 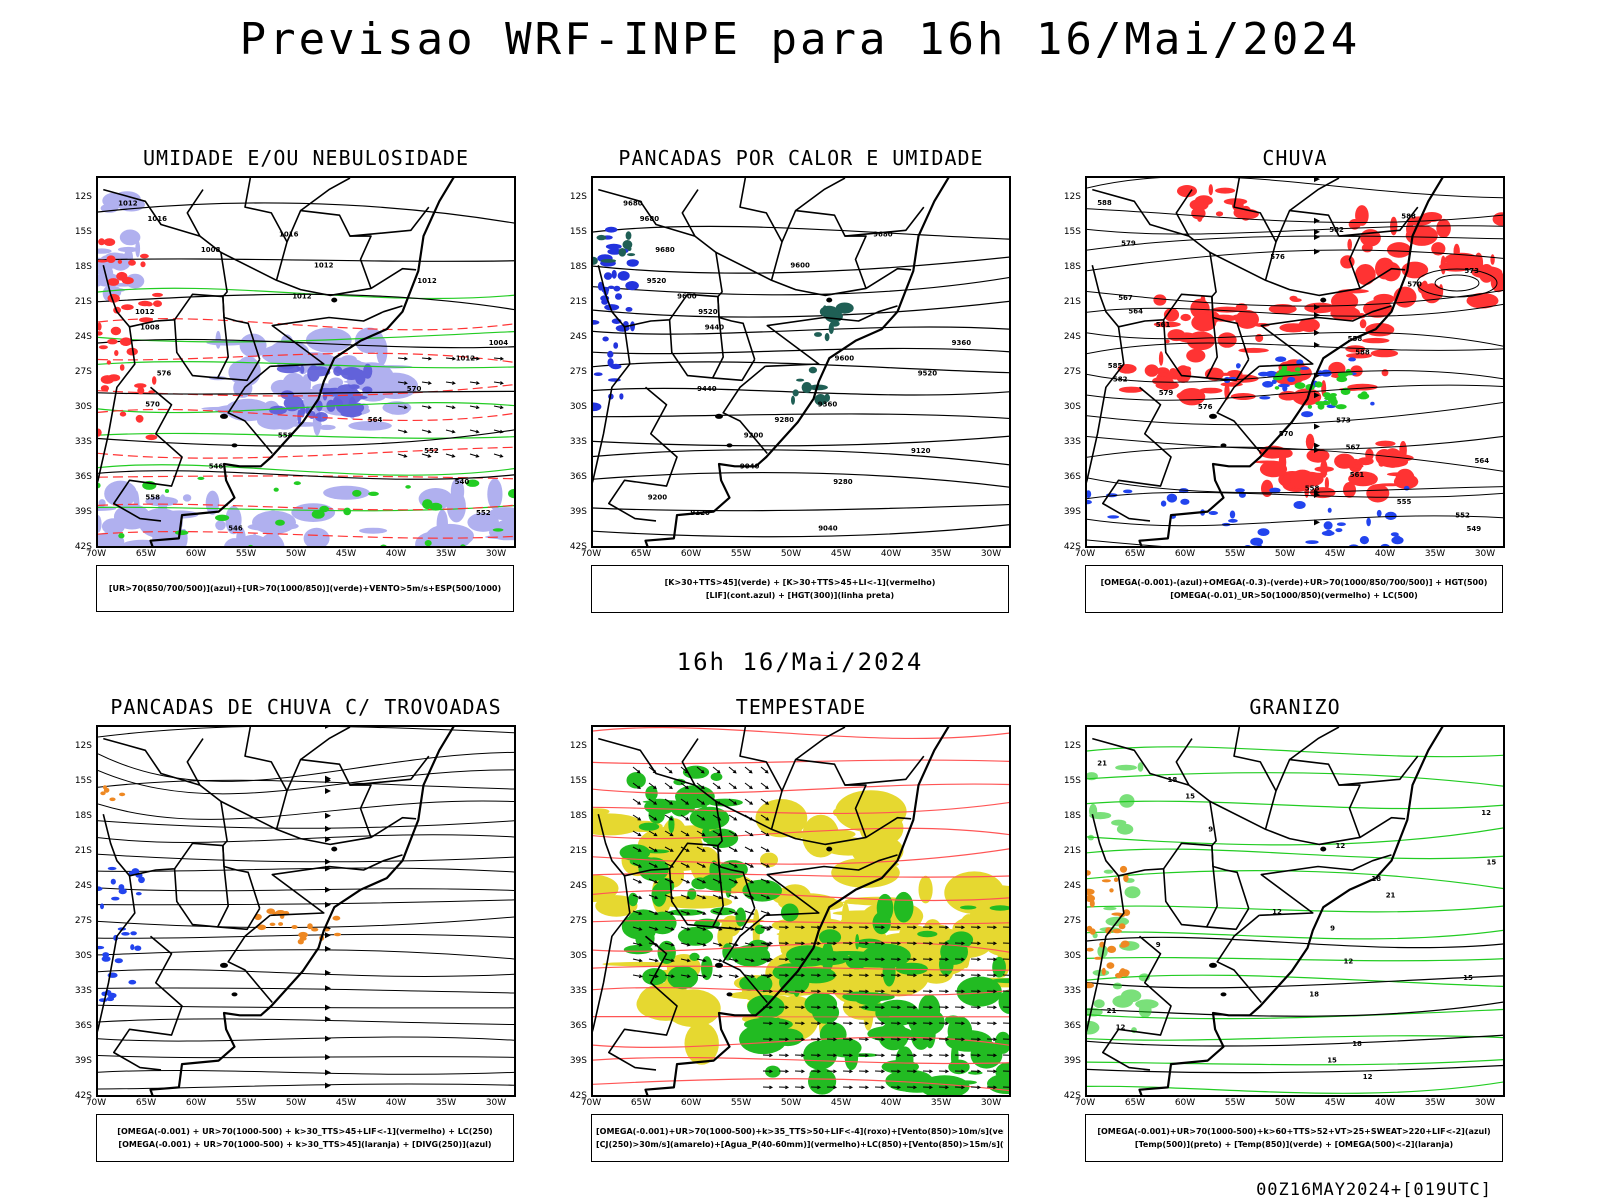 What do you see at coordinates (1115, 366) in the screenshot?
I see `contour-label: 585` at bounding box center [1115, 366].